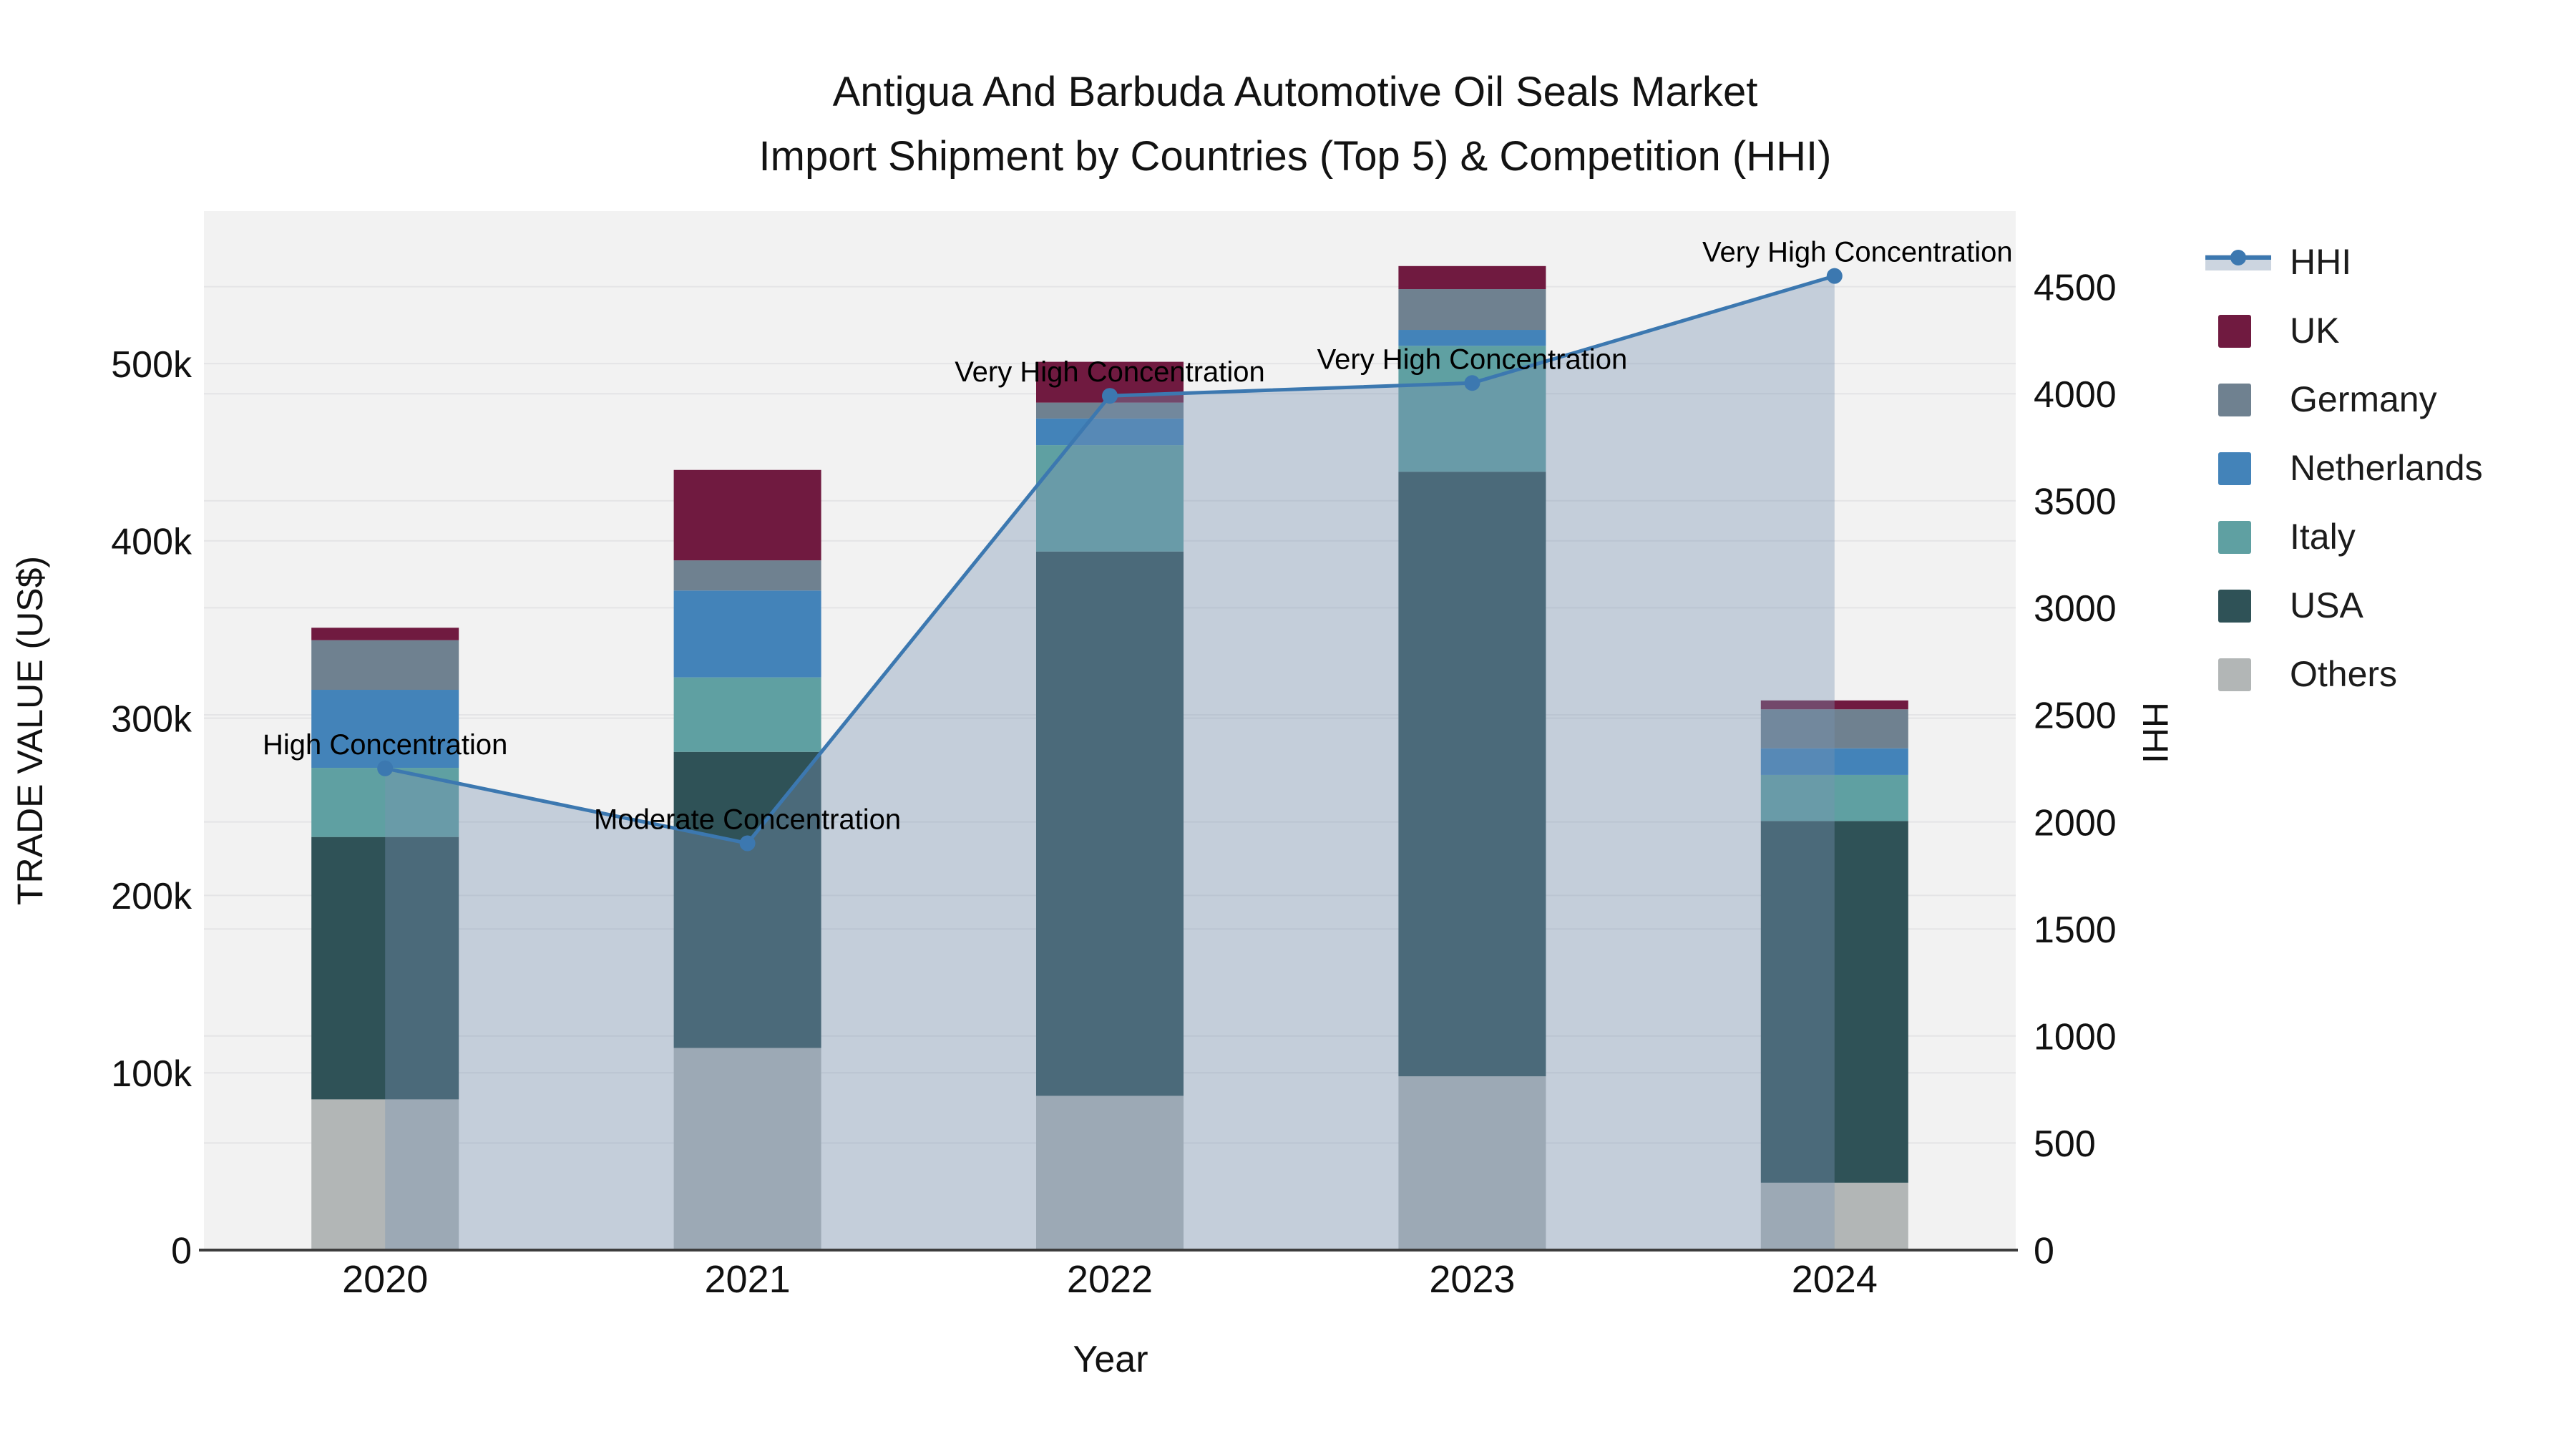 The image size is (2576, 1449). What do you see at coordinates (2065, 1144) in the screenshot?
I see `y-right-tick-500: 500` at bounding box center [2065, 1144].